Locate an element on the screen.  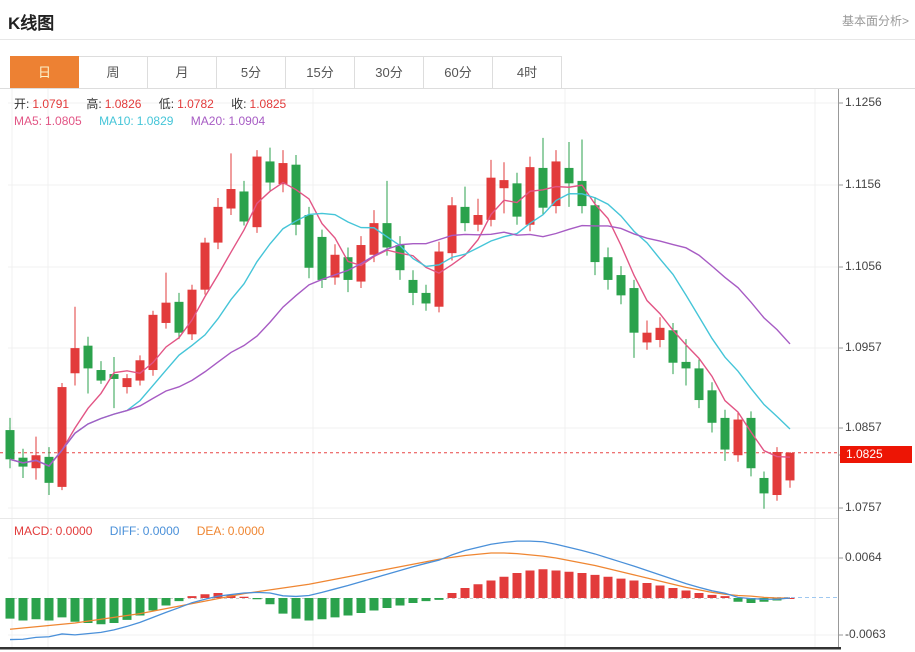
y-axis-label-4: 1.0957 is located at coordinates (863, 347).